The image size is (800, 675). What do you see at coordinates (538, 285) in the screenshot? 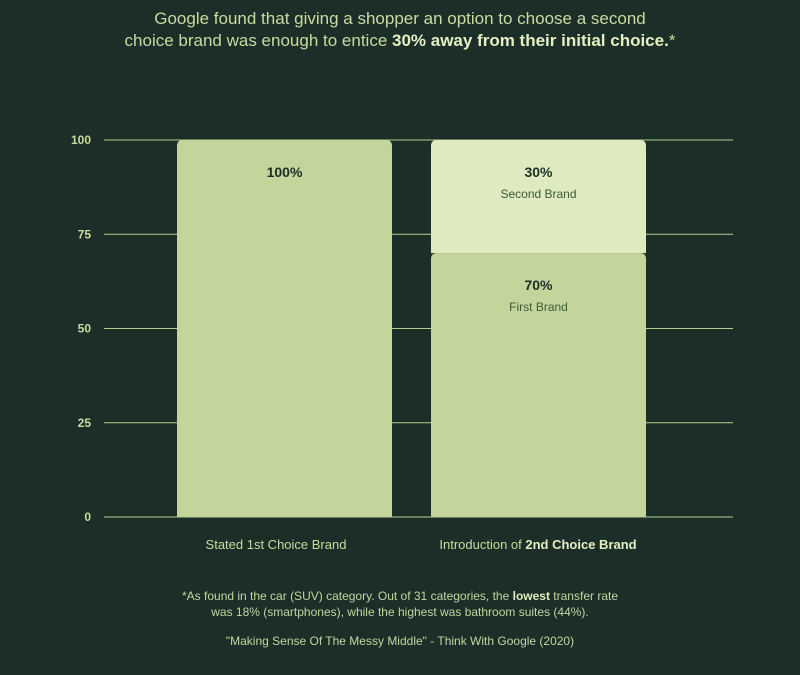
I see `data-label-1-0: 70%` at bounding box center [538, 285].